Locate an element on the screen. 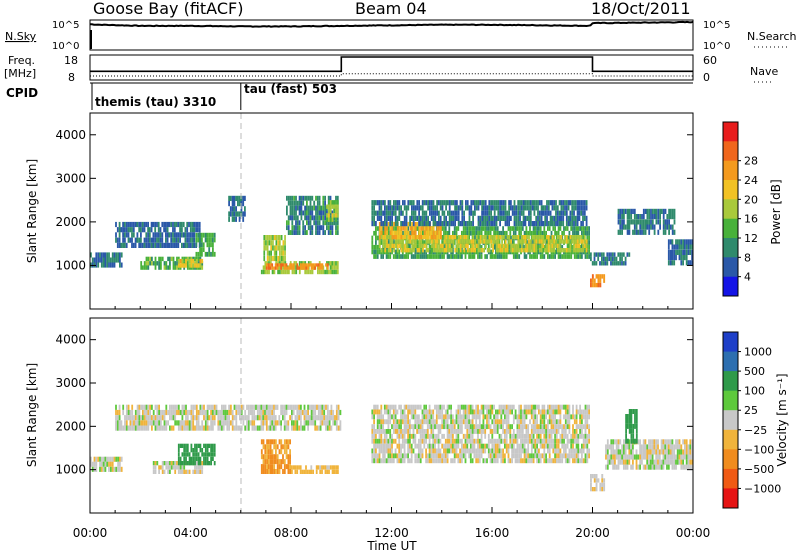 The height and width of the screenshot is (554, 800). date-title: 18/Oct/2011 is located at coordinates (641, 9).